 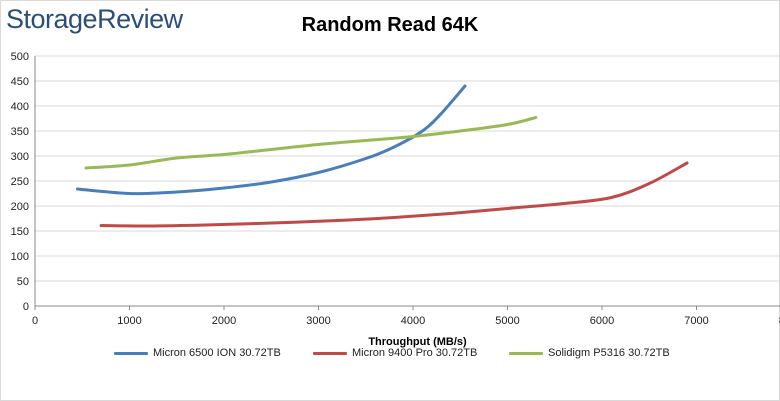 I want to click on legend-item: Micron 6500 ION 30.72TB, so click(x=197, y=353).